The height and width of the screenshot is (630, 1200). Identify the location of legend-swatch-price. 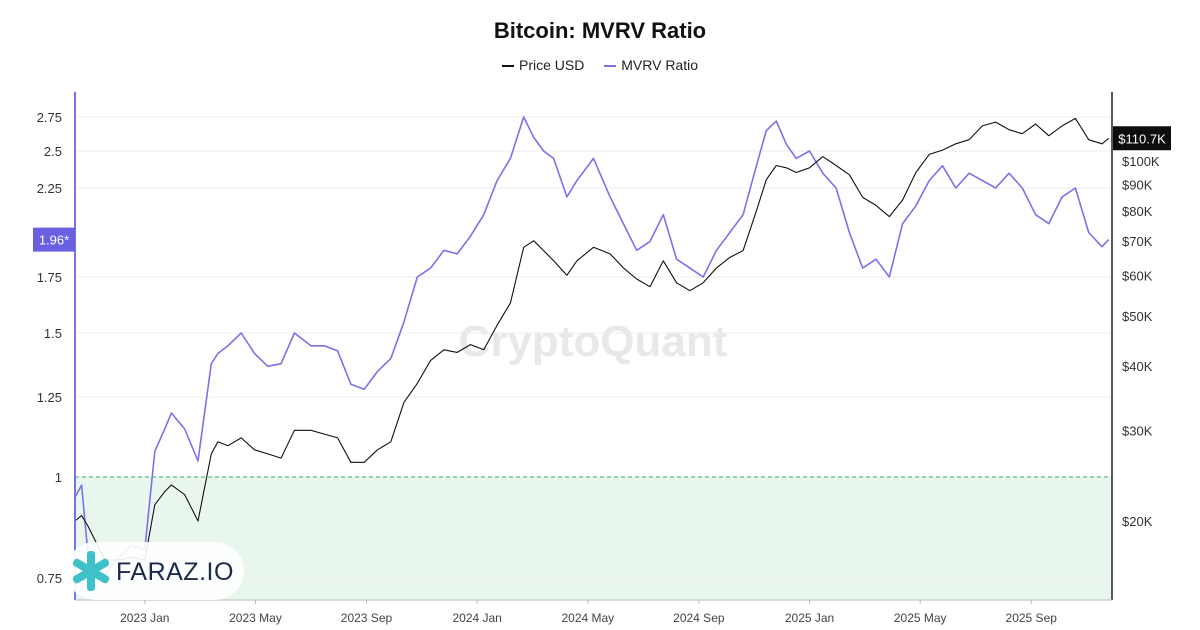
(507, 66).